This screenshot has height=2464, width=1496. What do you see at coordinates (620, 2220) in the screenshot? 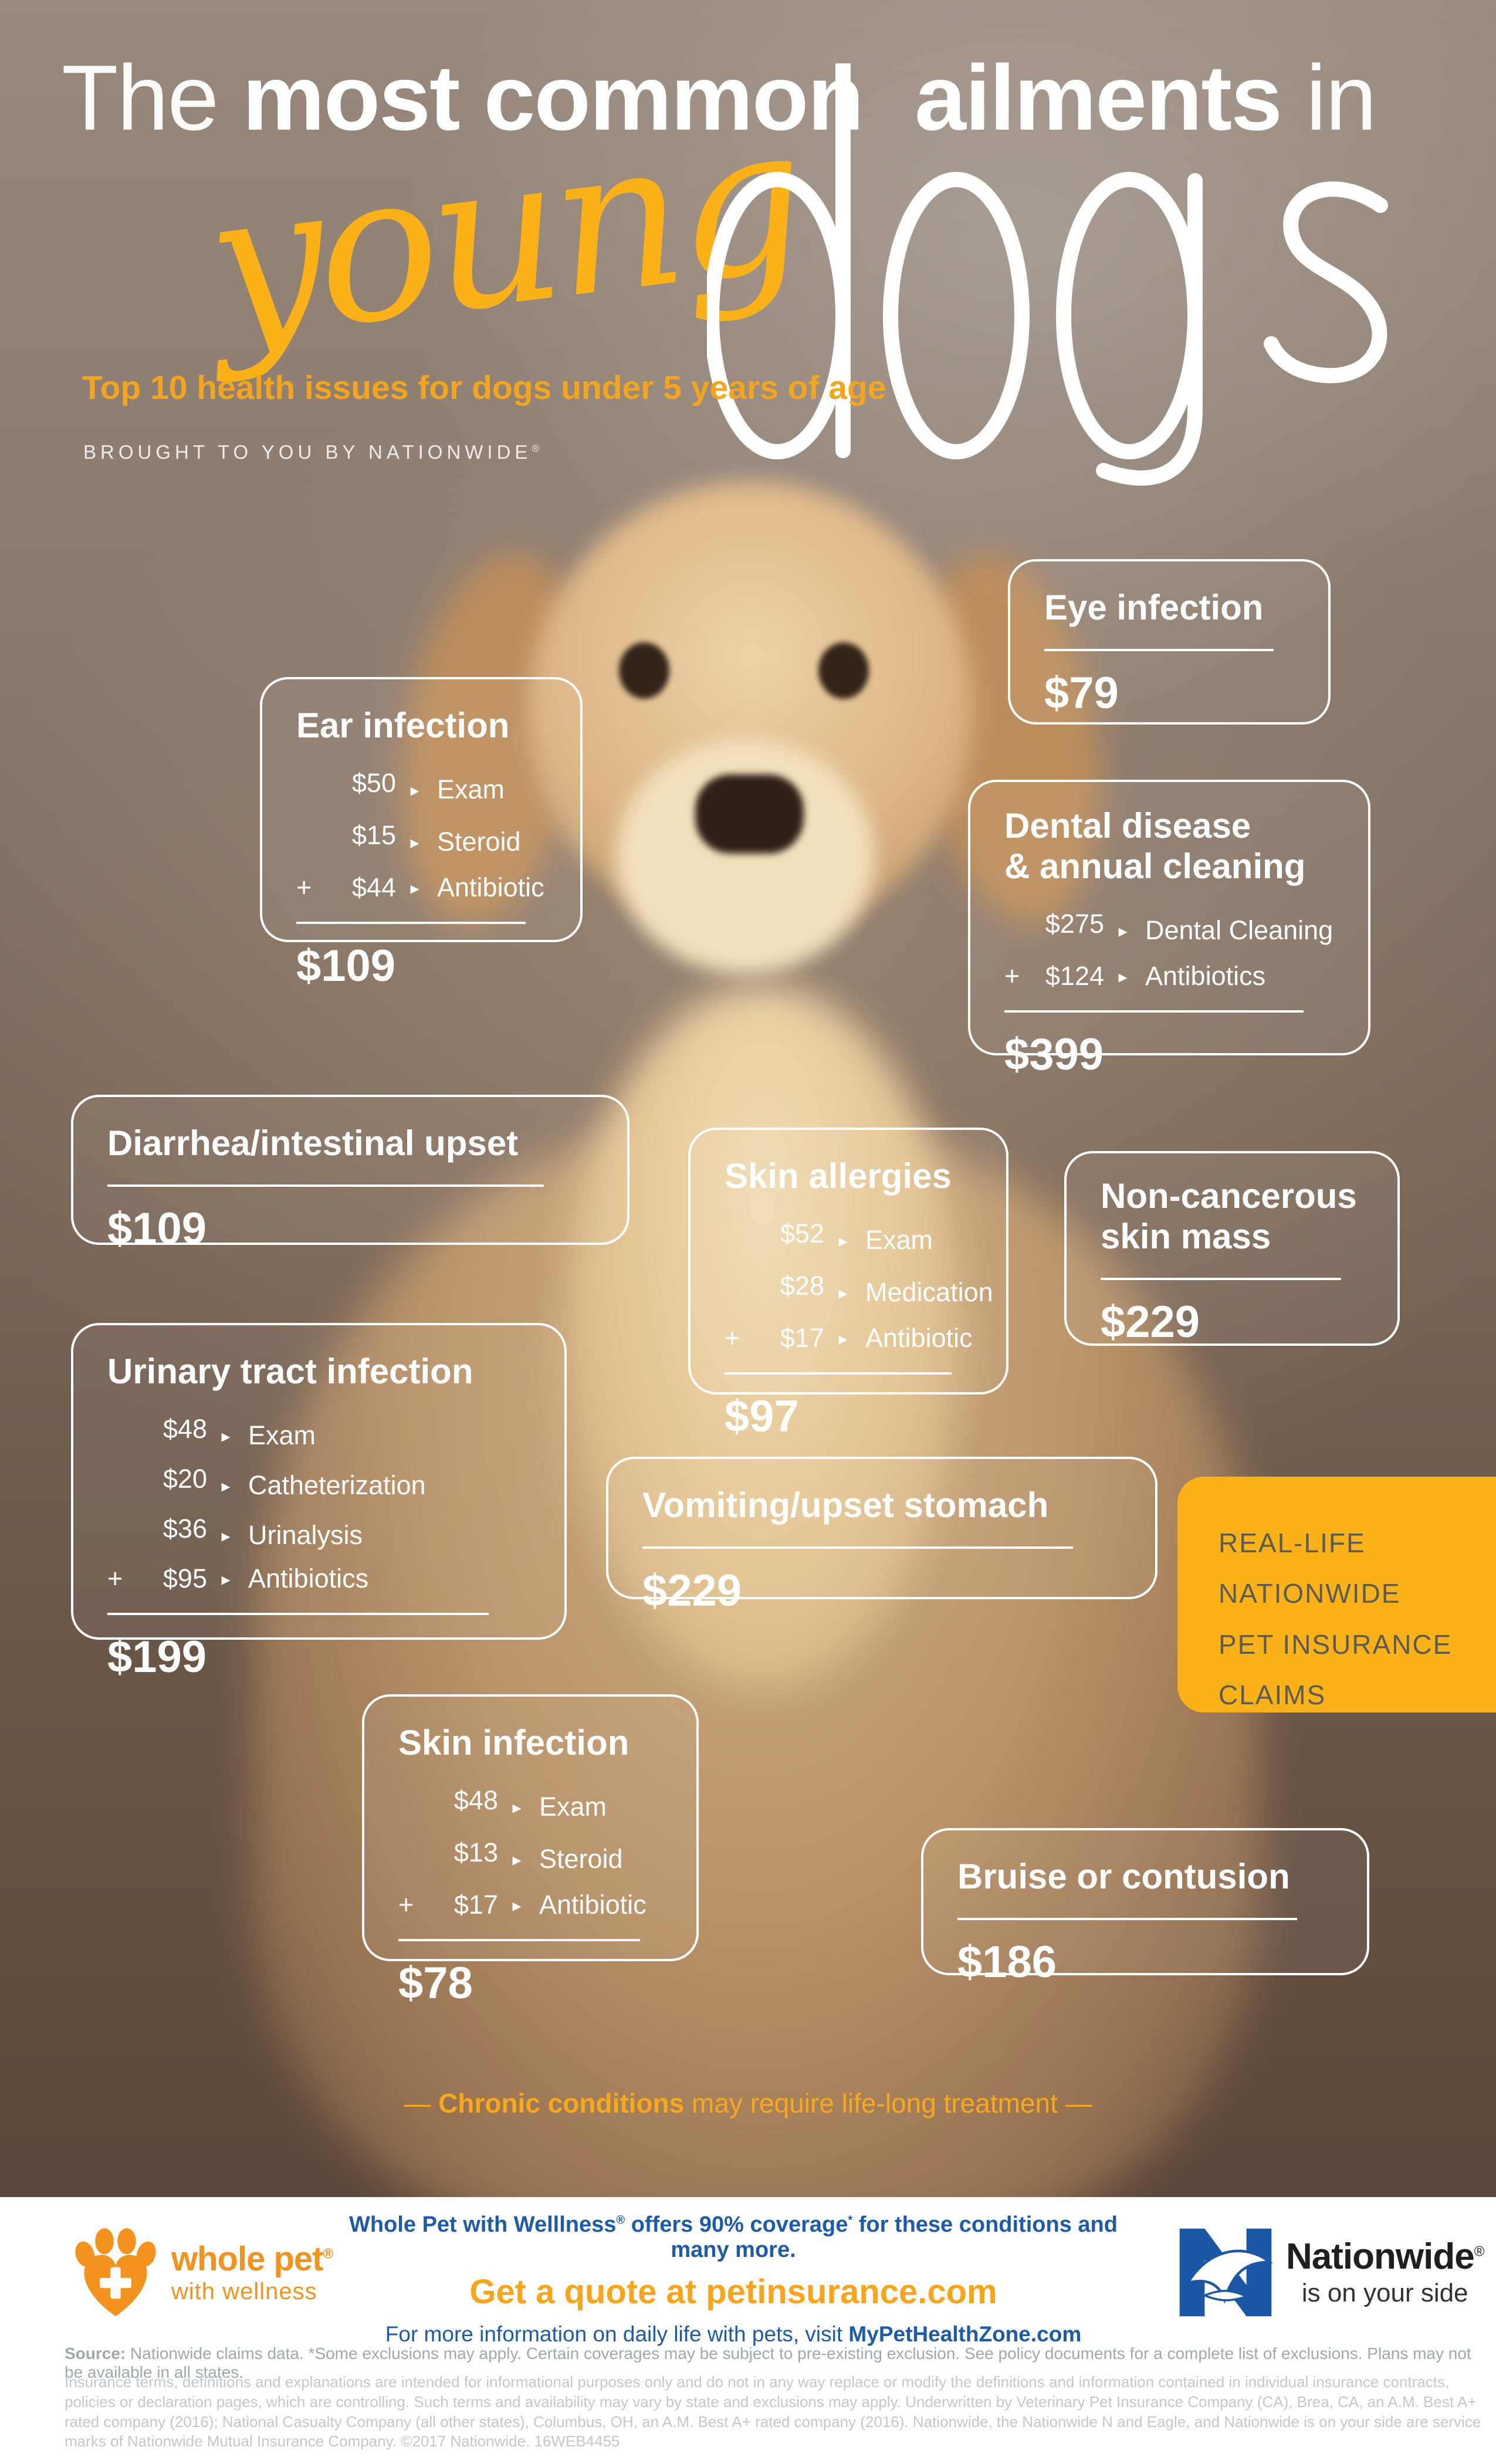
I see `reg-mark: ®` at bounding box center [620, 2220].